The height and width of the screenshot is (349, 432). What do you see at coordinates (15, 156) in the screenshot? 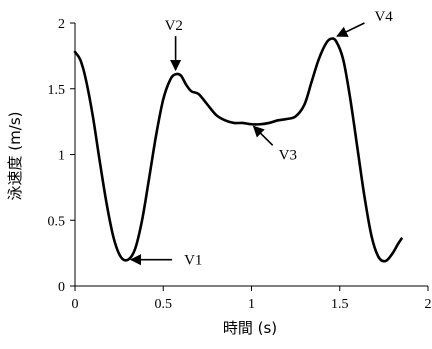
I see `y-axis-title: 泳速度 (m/s)` at bounding box center [15, 156].